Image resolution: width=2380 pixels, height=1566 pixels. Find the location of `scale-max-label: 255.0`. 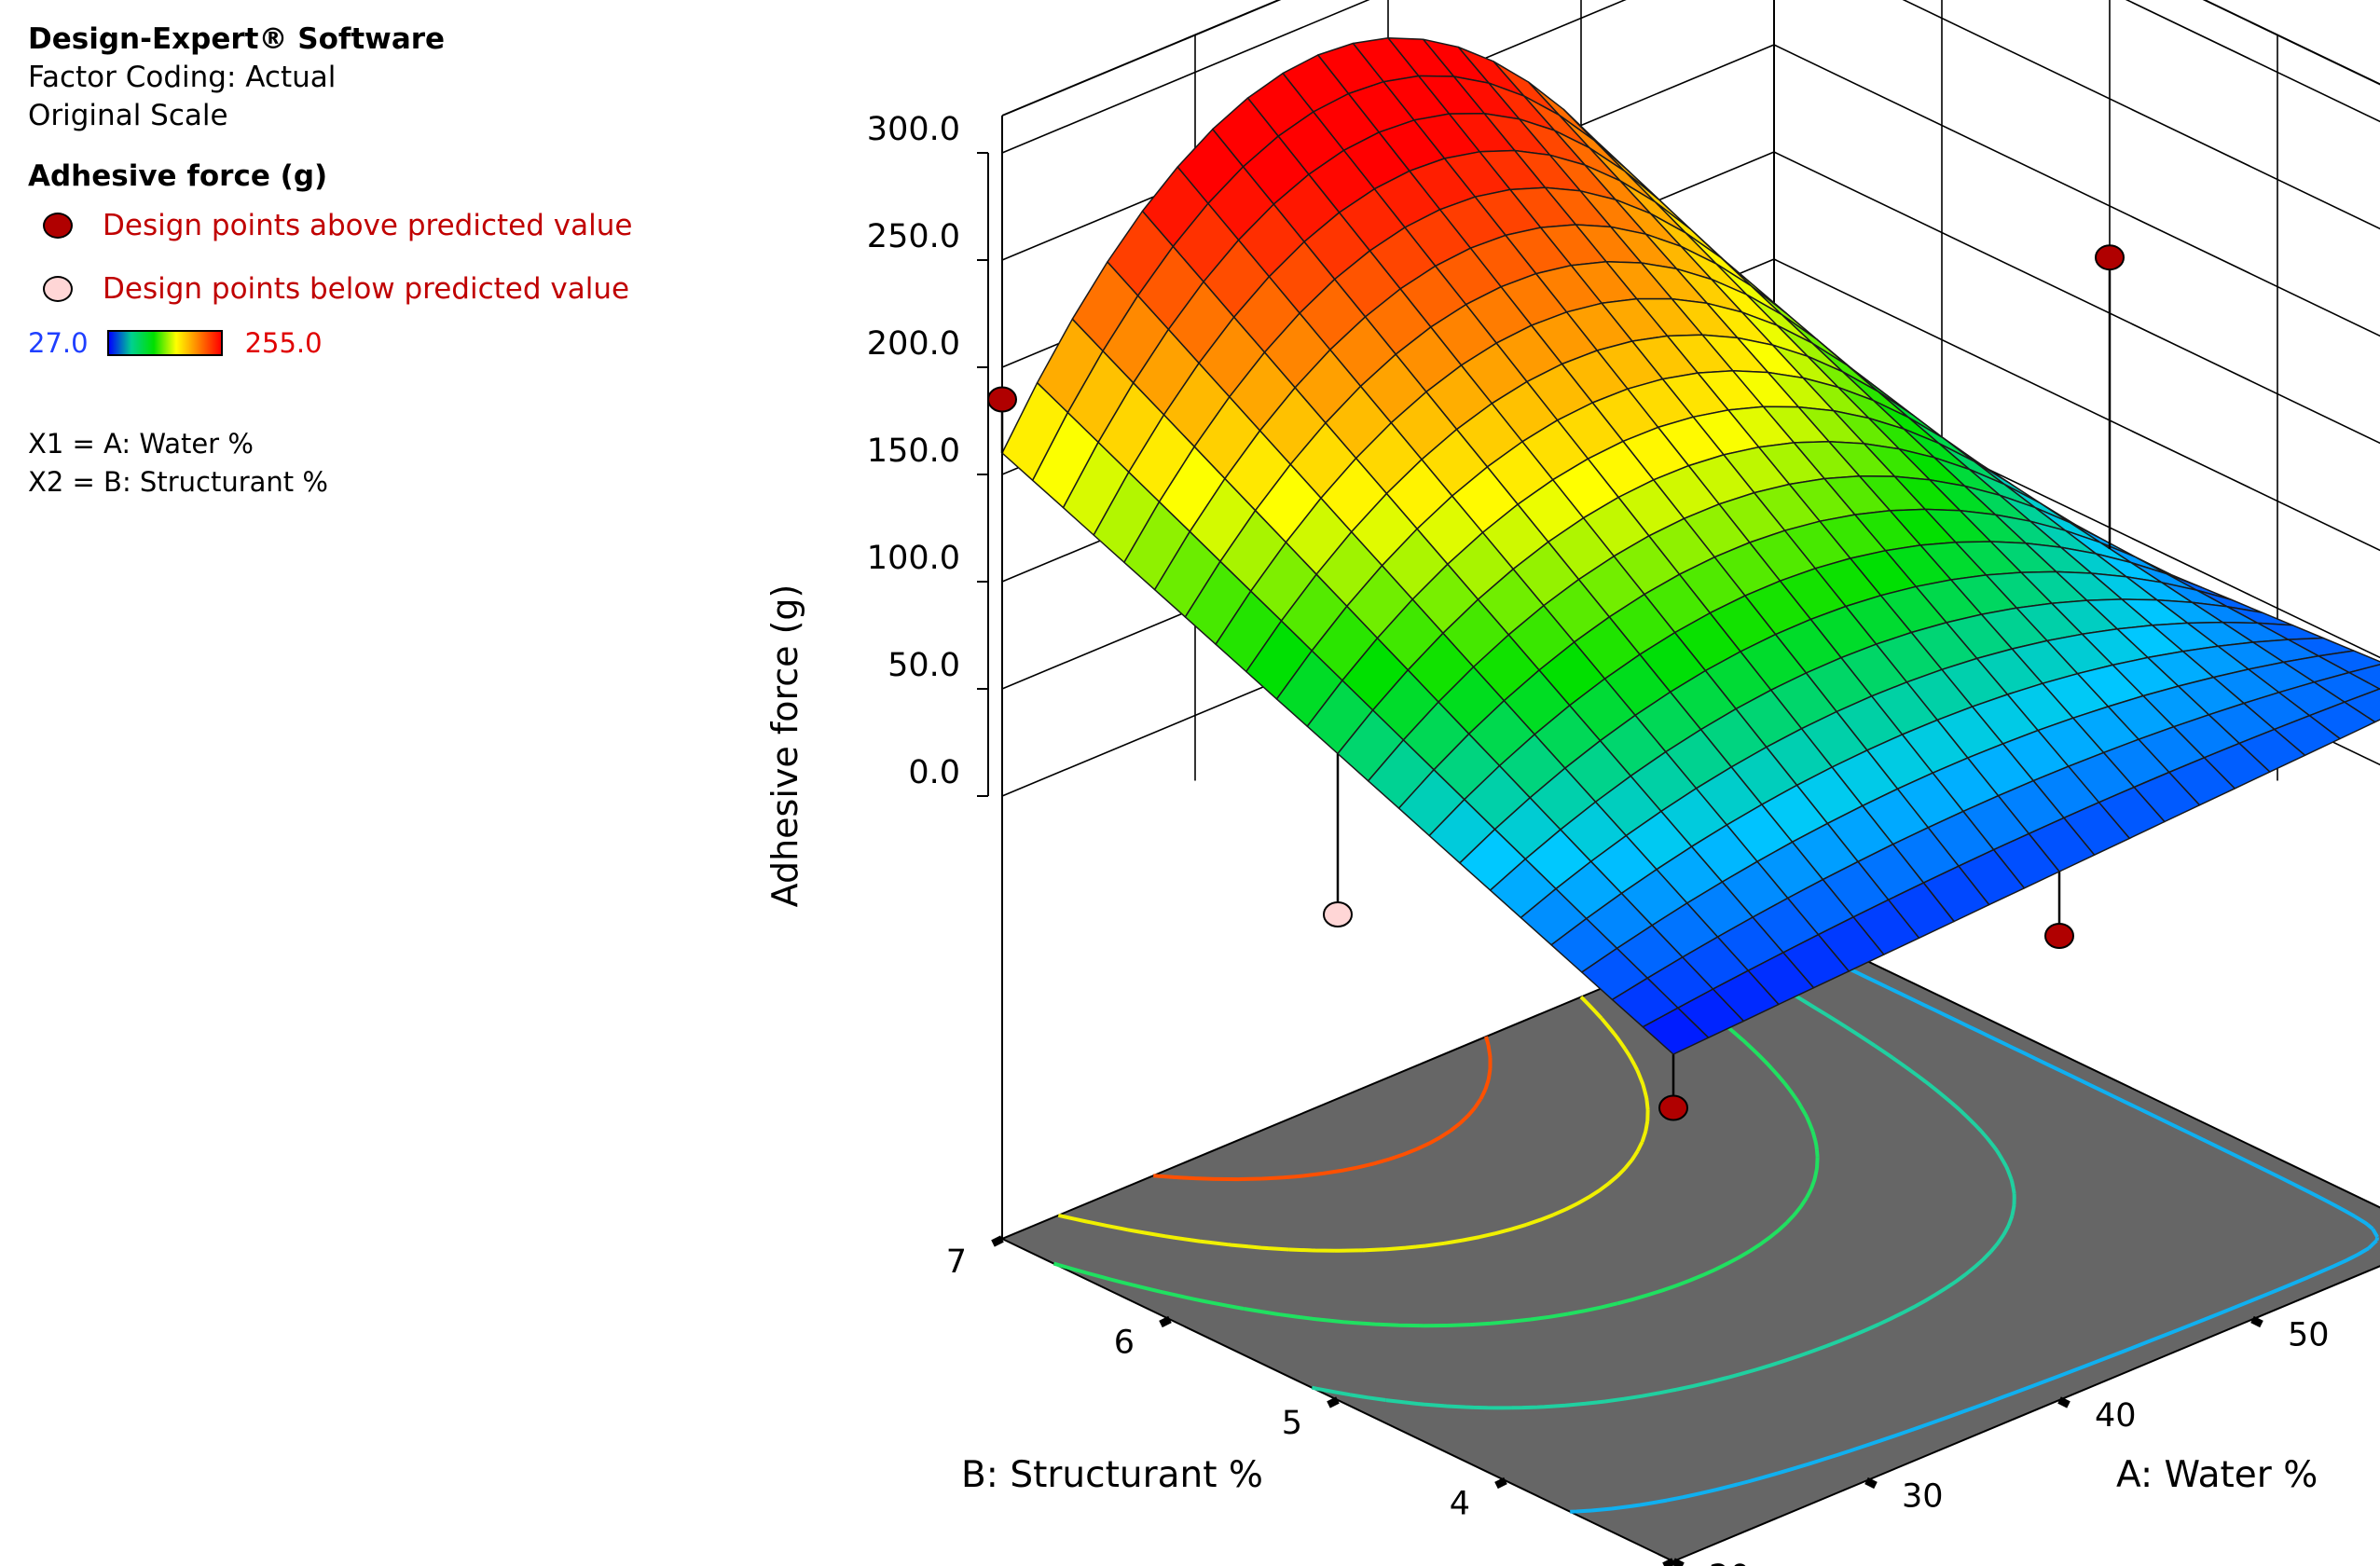

scale-max-label: 255.0 is located at coordinates (284, 343).